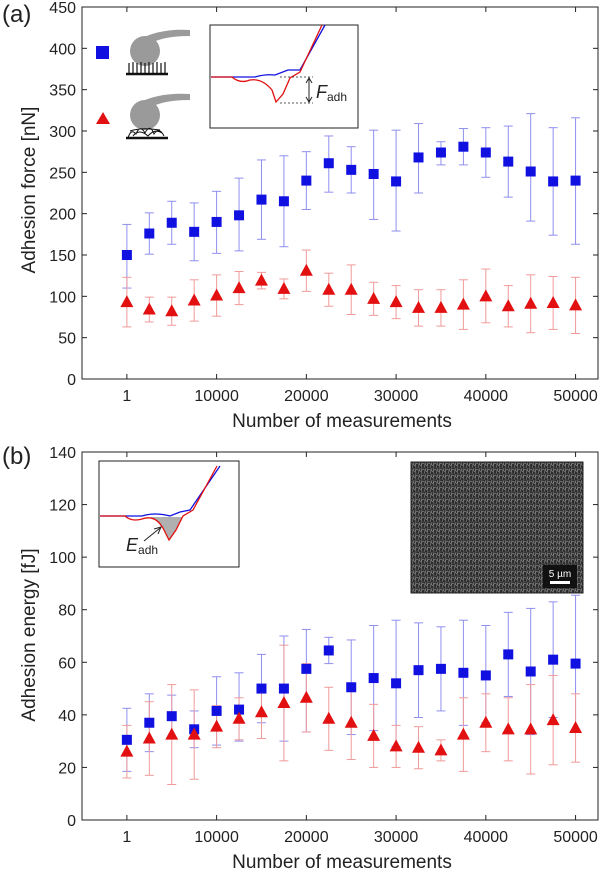 The height and width of the screenshot is (872, 605). I want to click on legend-triangle-marker, so click(103, 118).